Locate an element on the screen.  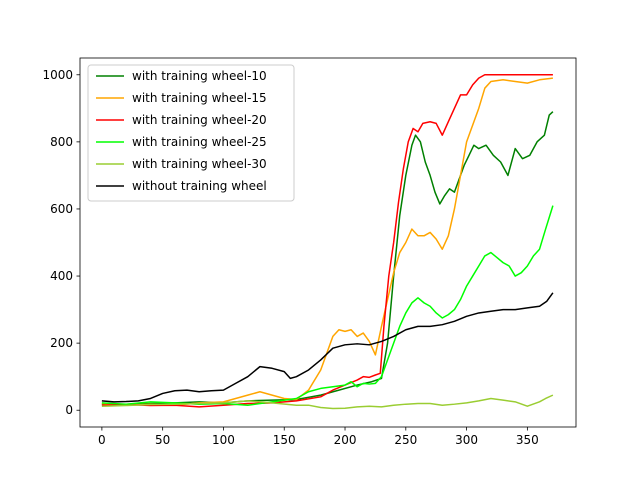
legend-label-3: with training wheel-20 is located at coordinates (199, 120).